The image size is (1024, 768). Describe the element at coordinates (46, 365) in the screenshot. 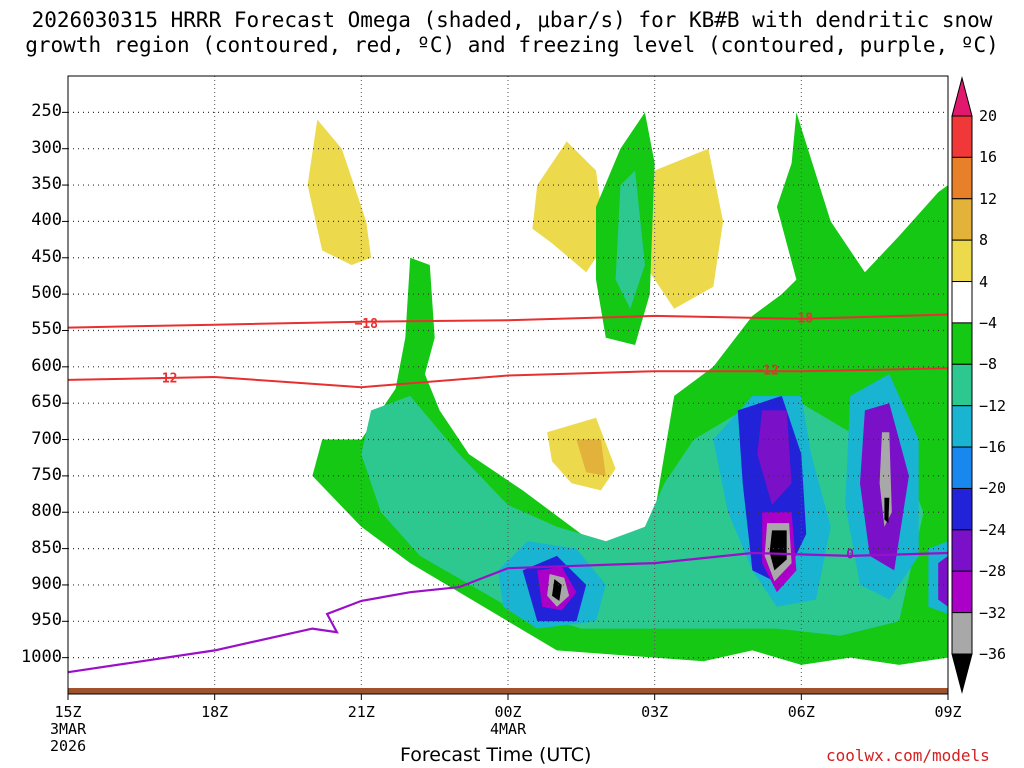

I see `y-tick-label: 600` at that location.